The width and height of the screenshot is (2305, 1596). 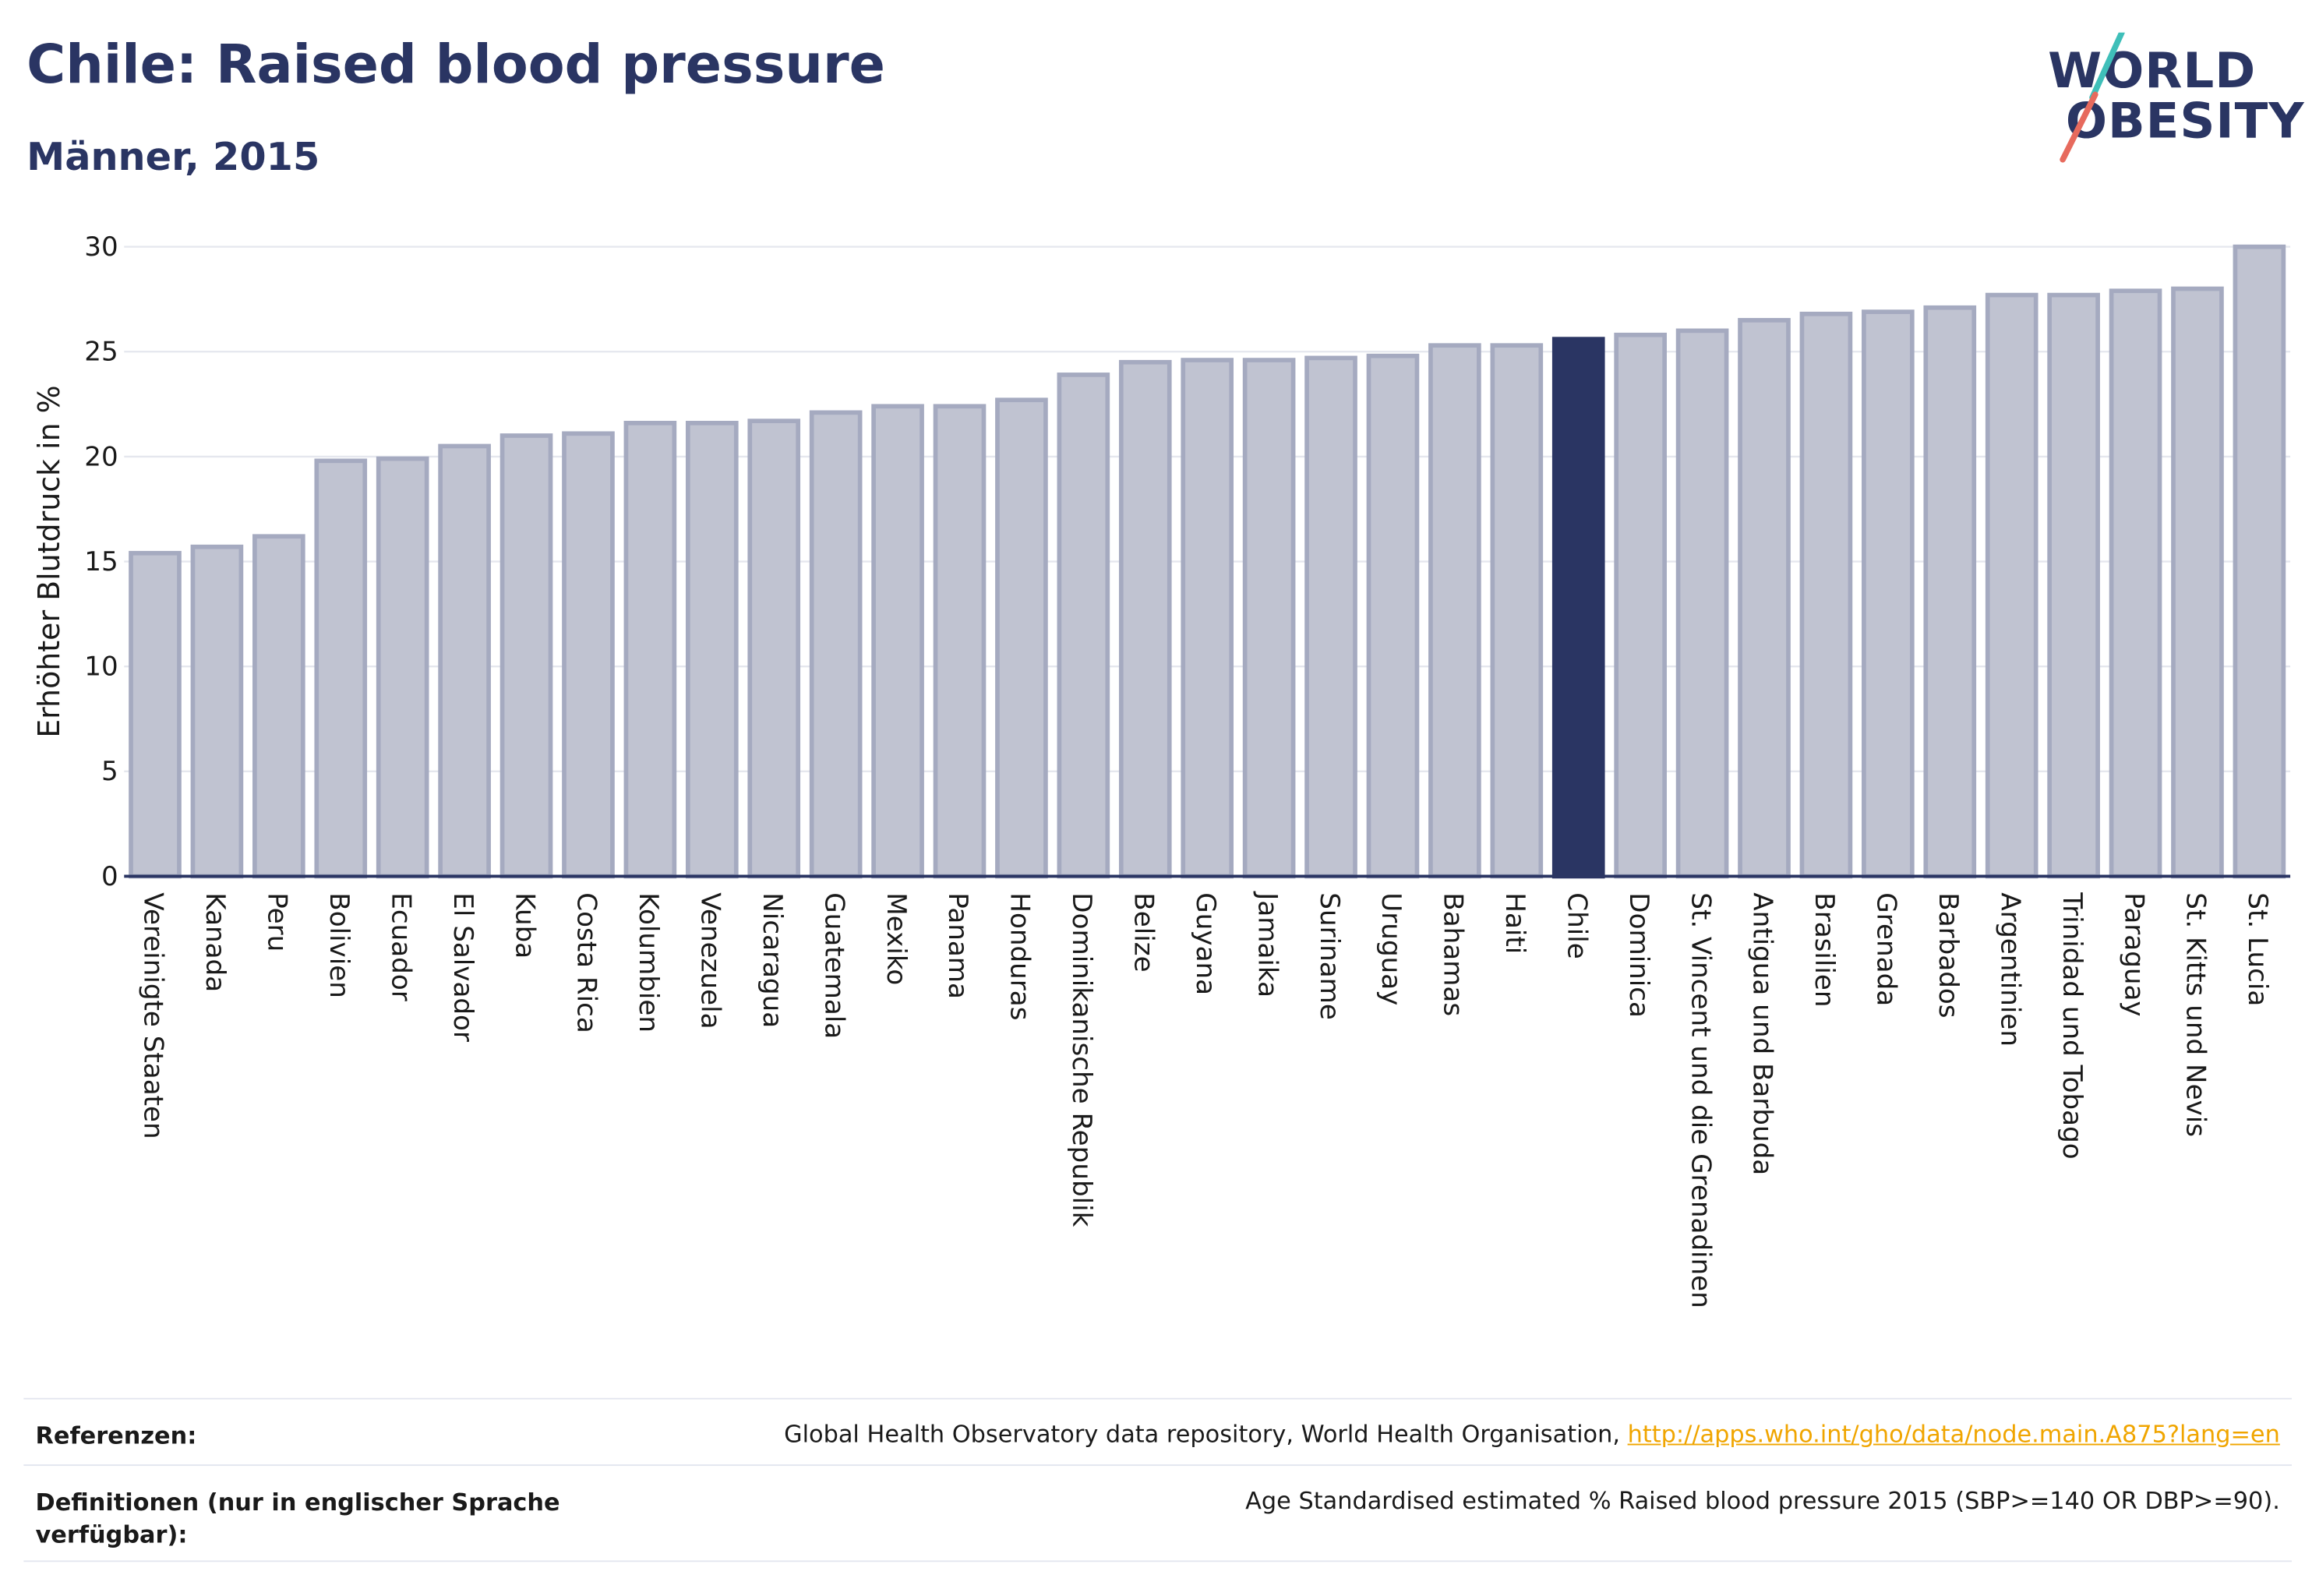 What do you see at coordinates (101, 352) in the screenshot?
I see `y-tick-label: 25` at bounding box center [101, 352].